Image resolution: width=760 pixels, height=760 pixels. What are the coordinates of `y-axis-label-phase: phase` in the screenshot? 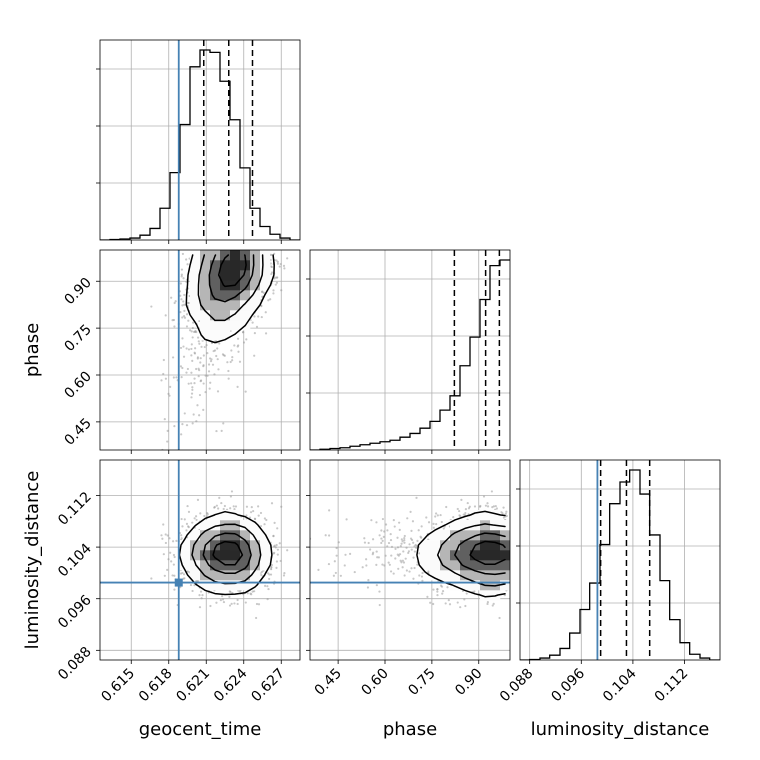 It's located at (32, 350).